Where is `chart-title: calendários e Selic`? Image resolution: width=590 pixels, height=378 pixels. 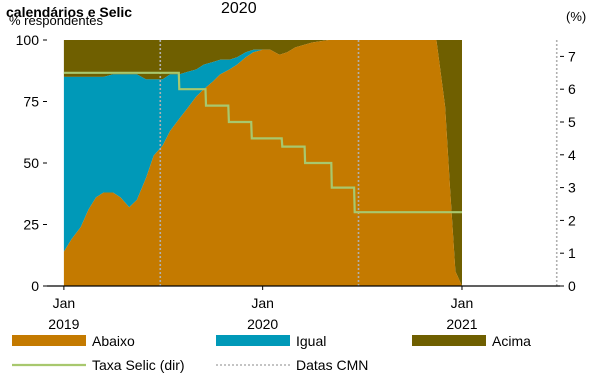 chart-title: calendários e Selic is located at coordinates (69, 12).